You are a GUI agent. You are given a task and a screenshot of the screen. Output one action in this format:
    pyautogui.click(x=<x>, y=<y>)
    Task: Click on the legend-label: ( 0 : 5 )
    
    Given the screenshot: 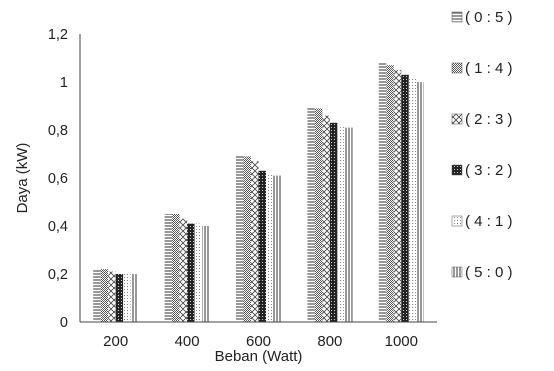 What is the action you would take?
    pyautogui.click(x=489, y=17)
    